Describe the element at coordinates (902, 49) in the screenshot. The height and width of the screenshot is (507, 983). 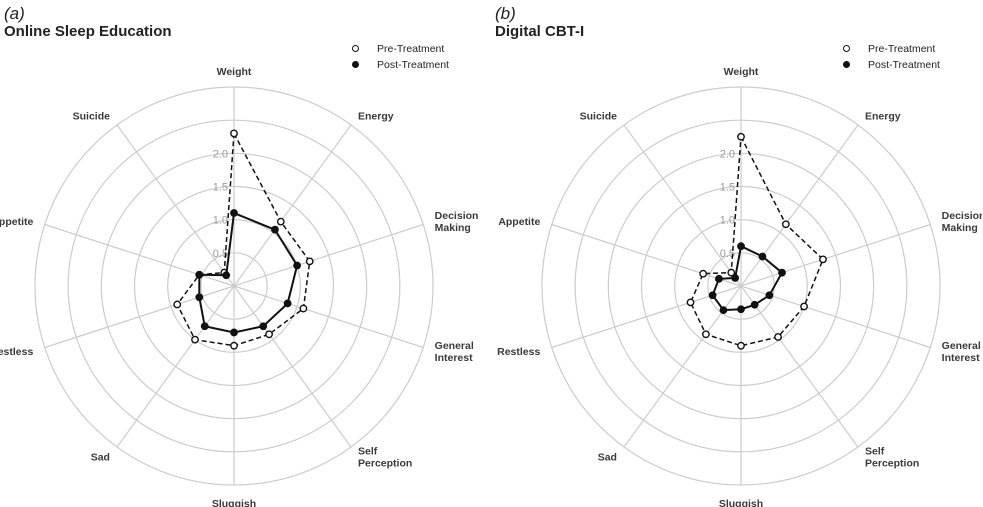
I see `legend-label: Pre-Treatment` at that location.